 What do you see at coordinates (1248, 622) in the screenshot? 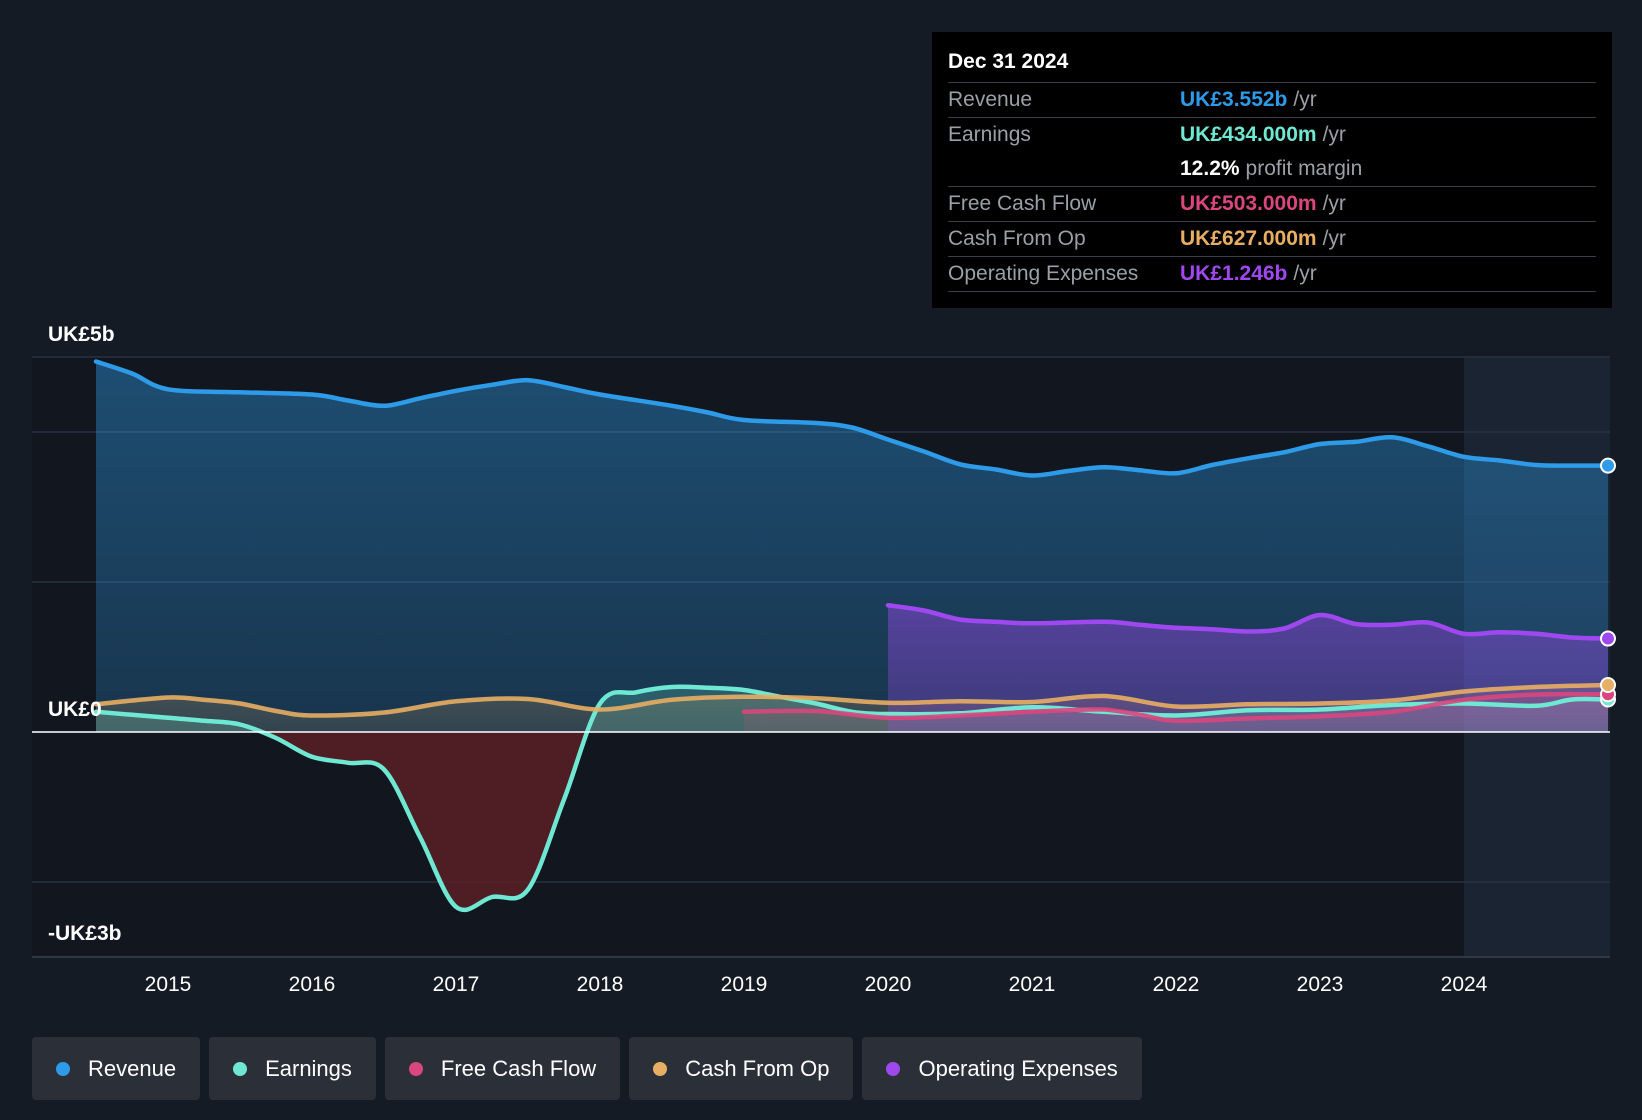
I see `operating-expenses-line` at bounding box center [1248, 622].